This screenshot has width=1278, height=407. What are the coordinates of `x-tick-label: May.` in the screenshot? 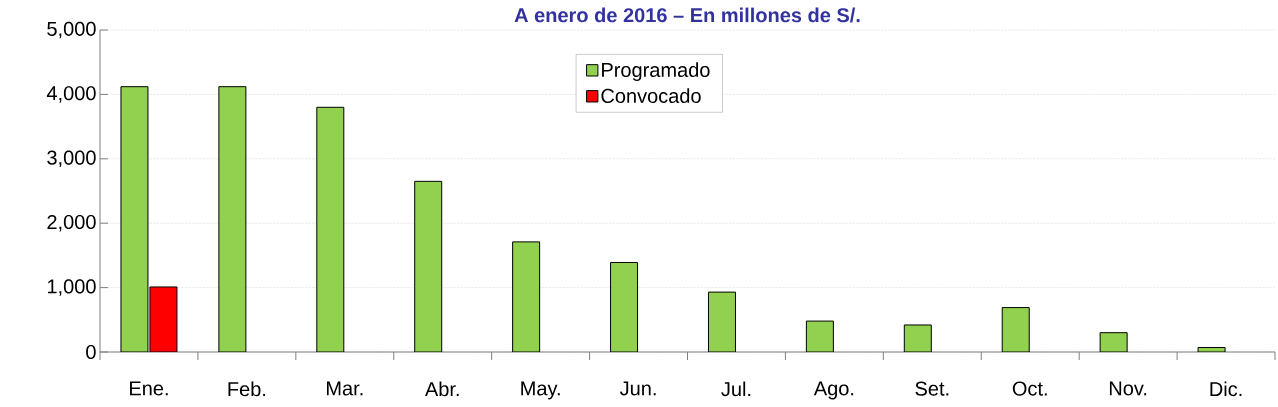 It's located at (540, 390).